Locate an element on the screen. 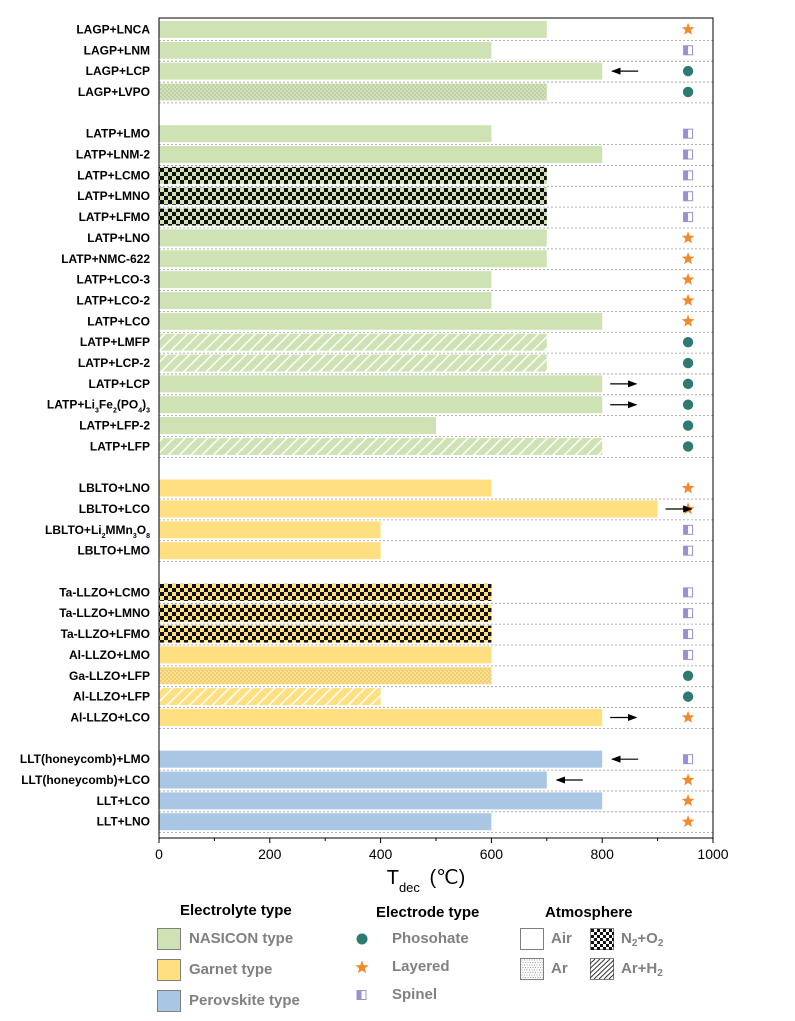 This screenshot has width=795, height=1021. category-label: Al-LLZO+LFP is located at coordinates (111, 697).